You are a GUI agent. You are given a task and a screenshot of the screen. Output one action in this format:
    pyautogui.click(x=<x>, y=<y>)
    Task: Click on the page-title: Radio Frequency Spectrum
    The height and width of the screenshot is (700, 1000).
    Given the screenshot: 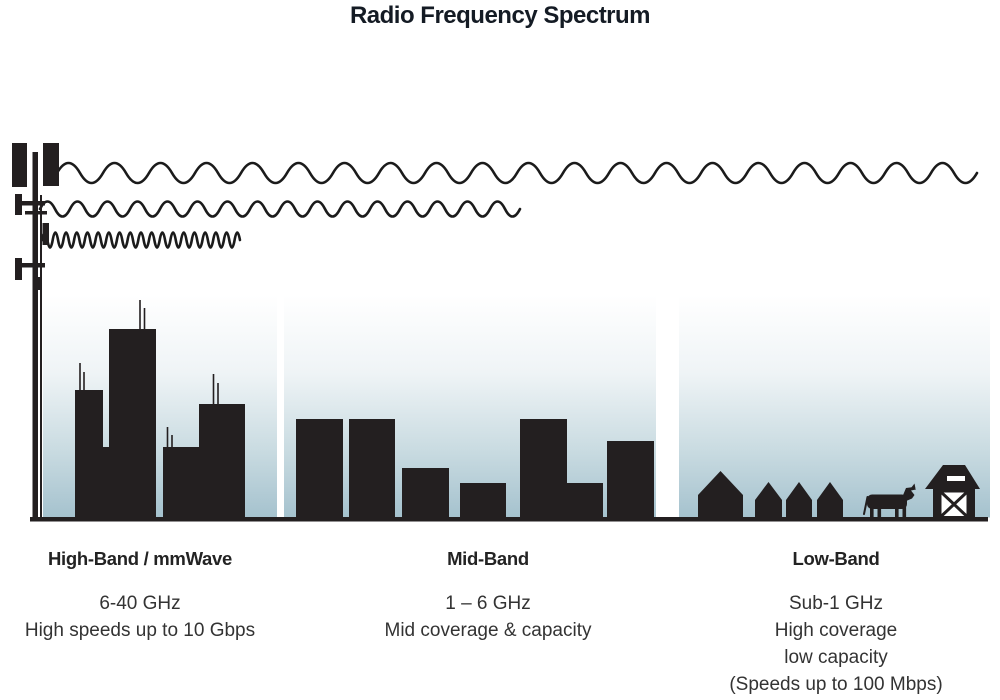 What is the action you would take?
    pyautogui.click(x=500, y=15)
    